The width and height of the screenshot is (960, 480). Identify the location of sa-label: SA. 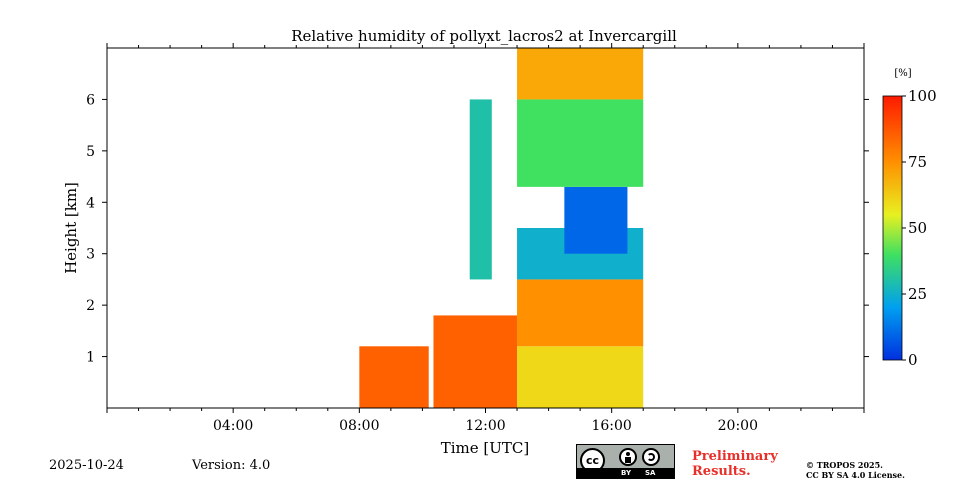
(650, 473).